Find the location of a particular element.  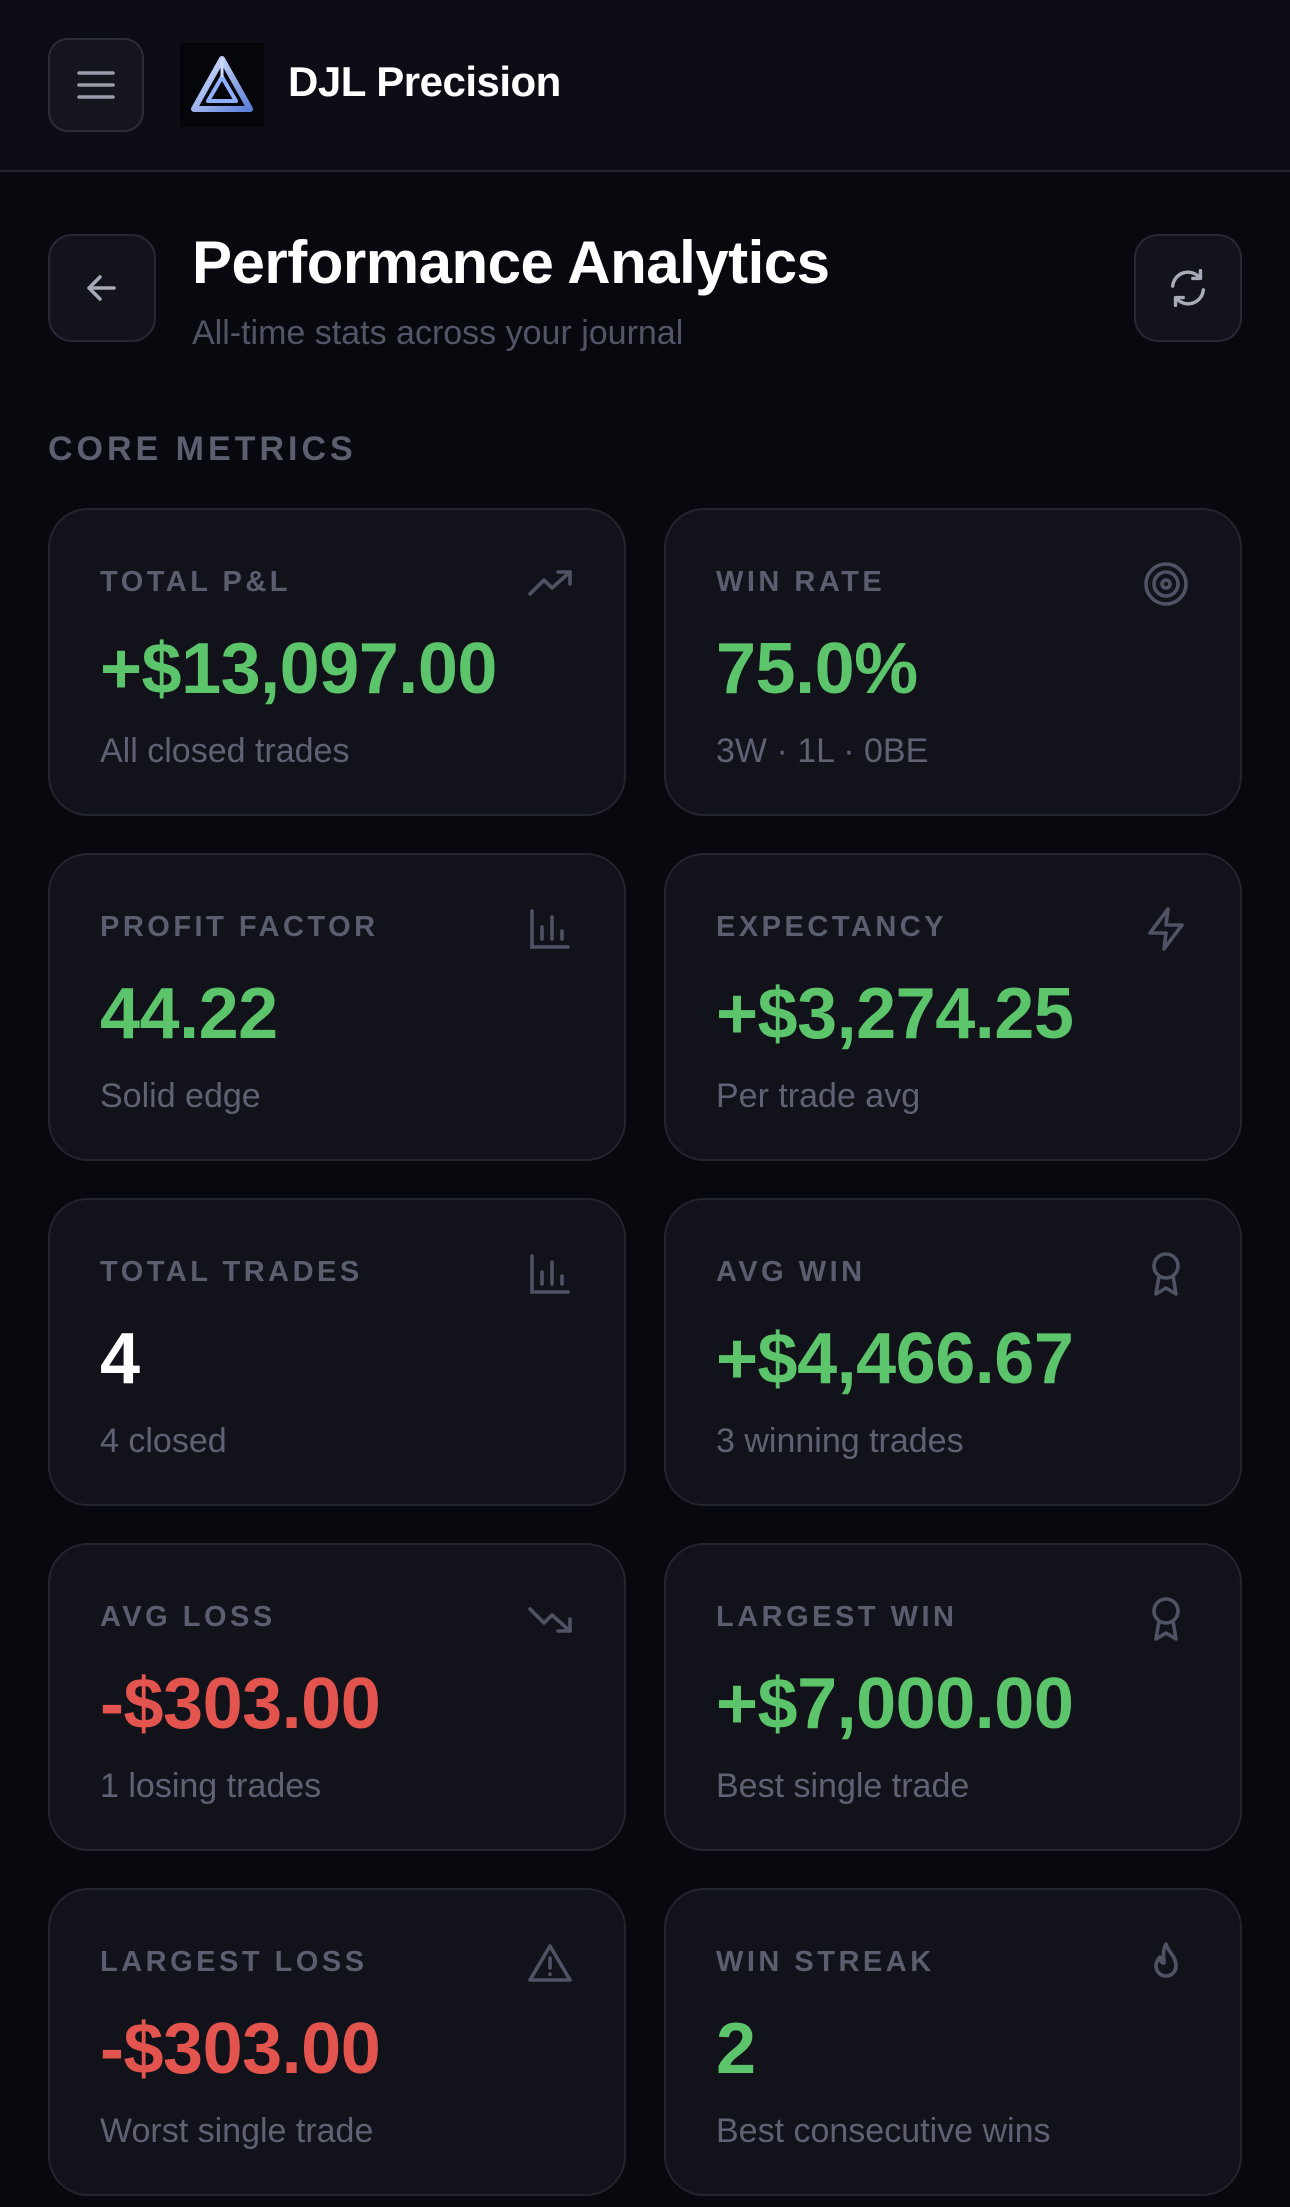

metric-value: +$4,466.67 is located at coordinates (895, 1359).